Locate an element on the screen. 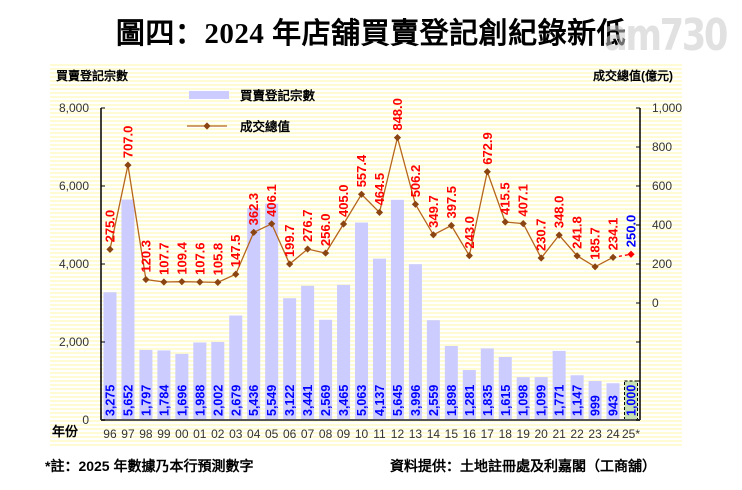 Image resolution: width=742 pixels, height=490 pixels. line-value-label: 362.3 is located at coordinates (253, 209).